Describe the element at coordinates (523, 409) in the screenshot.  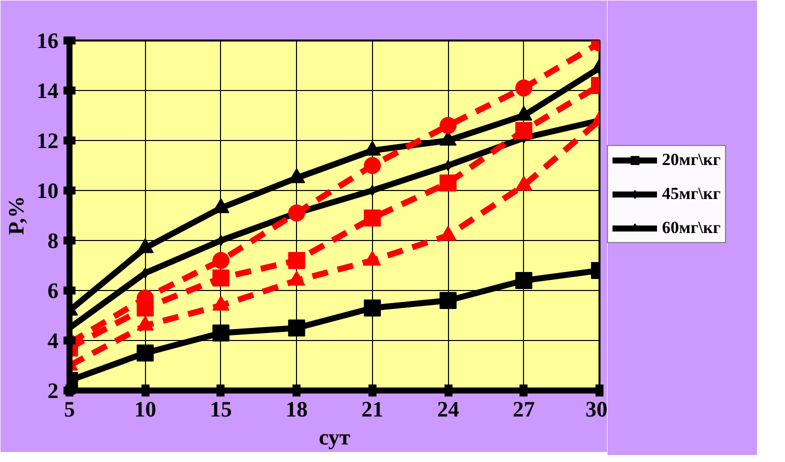
I see `x-tick-label: 27` at that location.